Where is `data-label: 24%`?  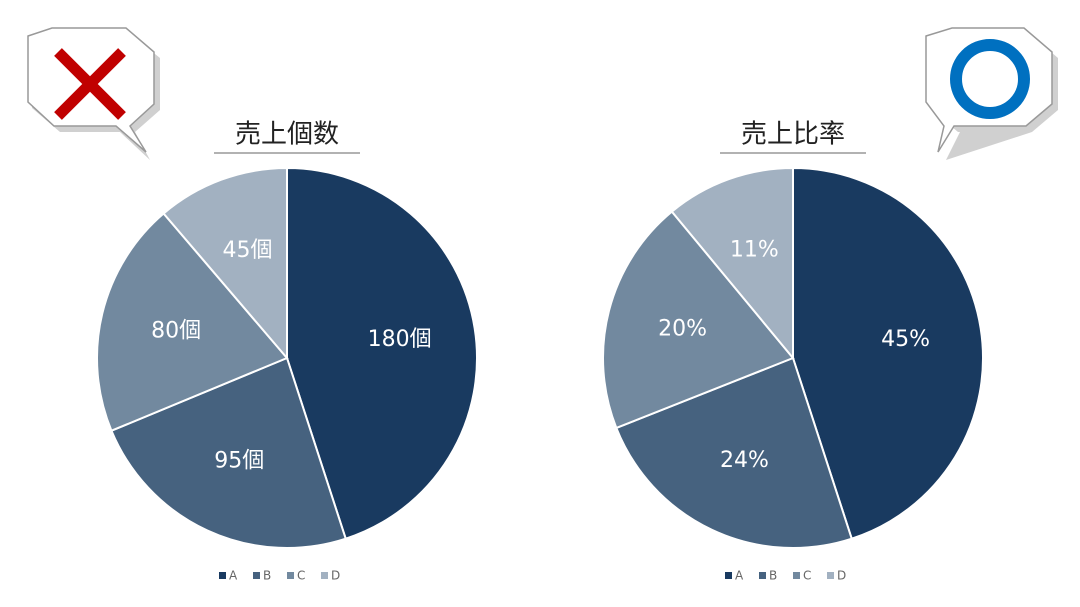
data-label: 24% is located at coordinates (744, 460).